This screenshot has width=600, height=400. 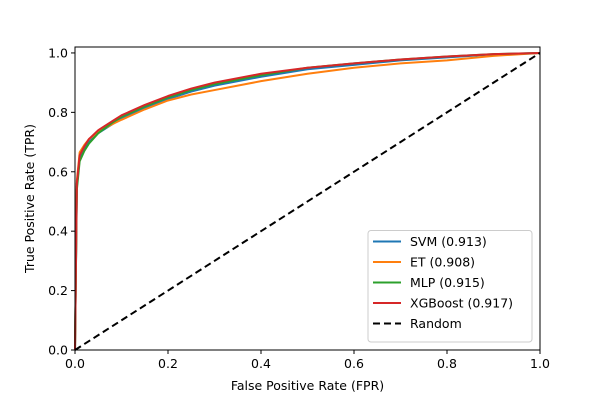 What do you see at coordinates (58, 231) in the screenshot?
I see `y-tick-label: 0.4` at bounding box center [58, 231].